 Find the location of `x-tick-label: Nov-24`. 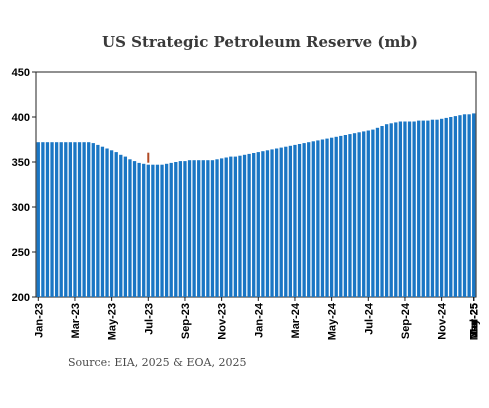

x-tick-label: Nov-24 is located at coordinates (443, 321).